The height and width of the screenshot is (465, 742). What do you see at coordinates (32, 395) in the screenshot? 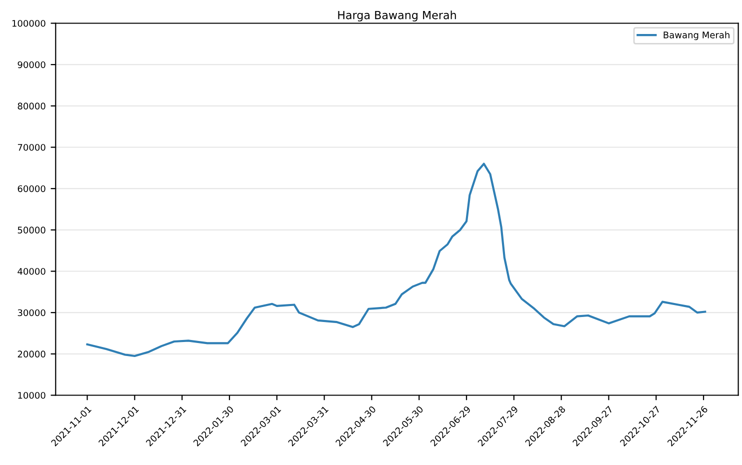
I see `y-tick-label: 10000` at bounding box center [32, 395].